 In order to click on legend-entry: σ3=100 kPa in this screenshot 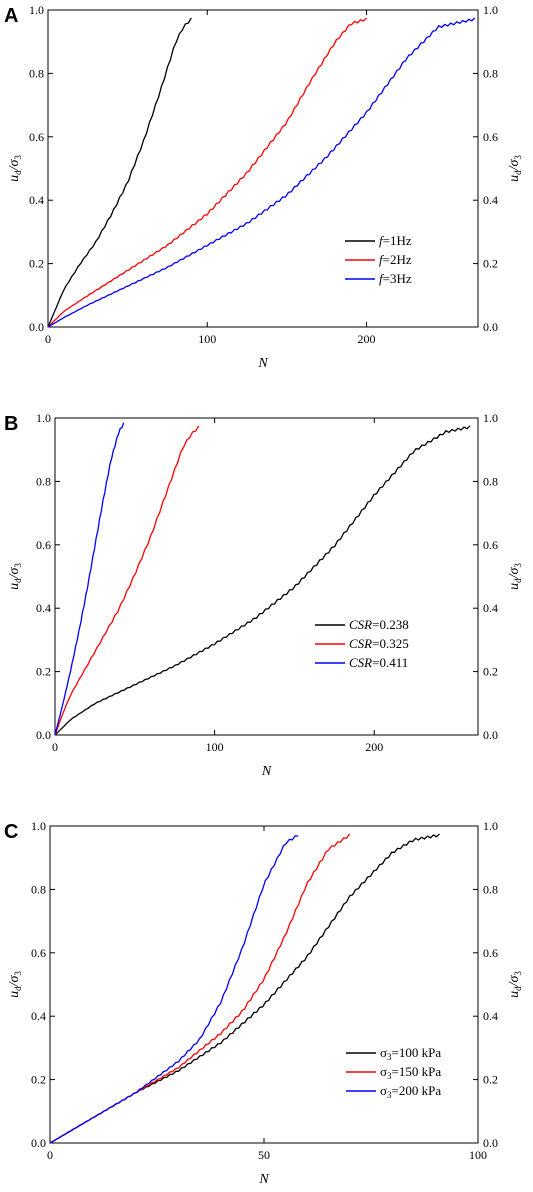, I will do `click(410, 1053)`.